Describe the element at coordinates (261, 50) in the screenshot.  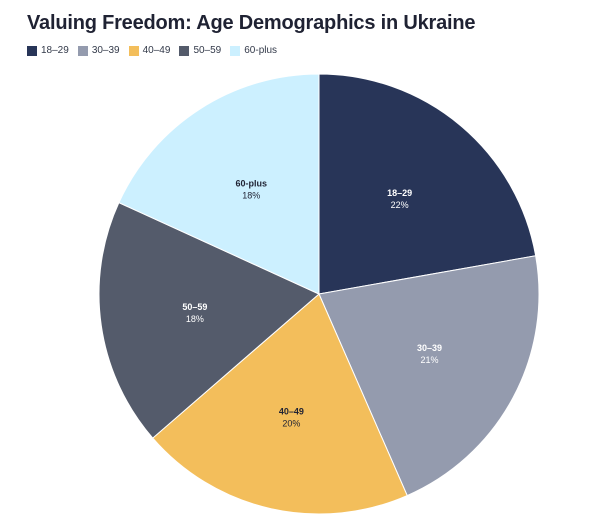
I see `legend-label: 60-plus` at that location.